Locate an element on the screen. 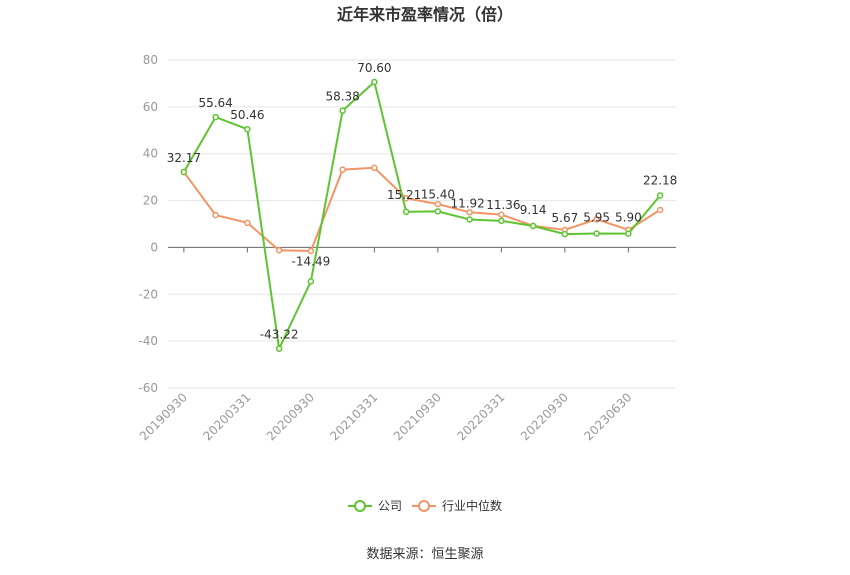 The image size is (850, 575). legend: 公司 行业中位数 is located at coordinates (425, 505).